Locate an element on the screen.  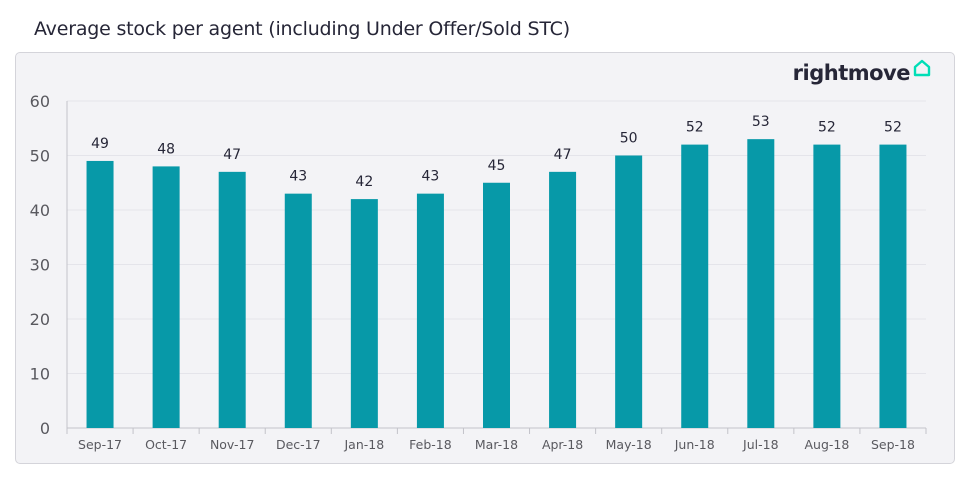
data-label: 50 is located at coordinates (629, 139).